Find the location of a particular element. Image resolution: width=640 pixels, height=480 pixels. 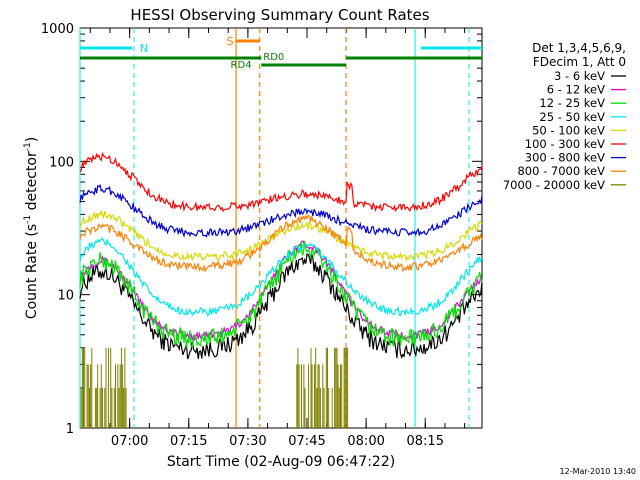

x-tick-label: 08:00 is located at coordinates (365, 441).